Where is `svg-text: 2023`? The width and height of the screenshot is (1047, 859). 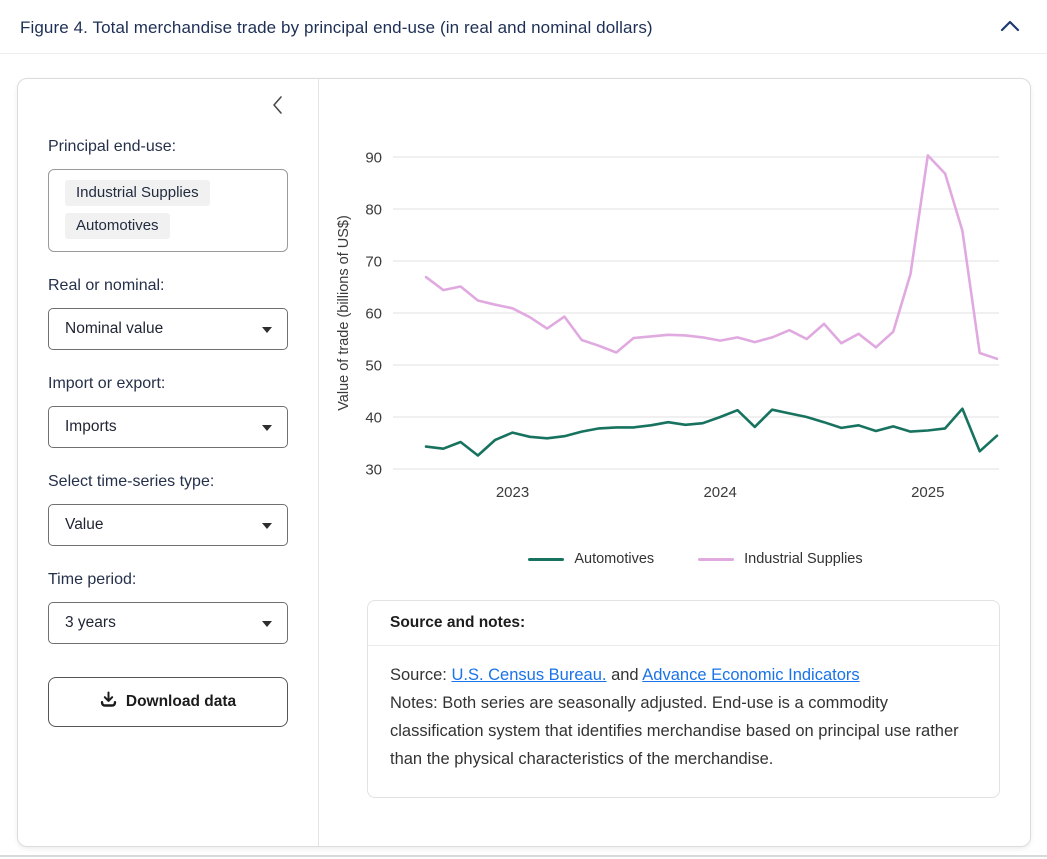 svg-text: 2023 is located at coordinates (512, 492).